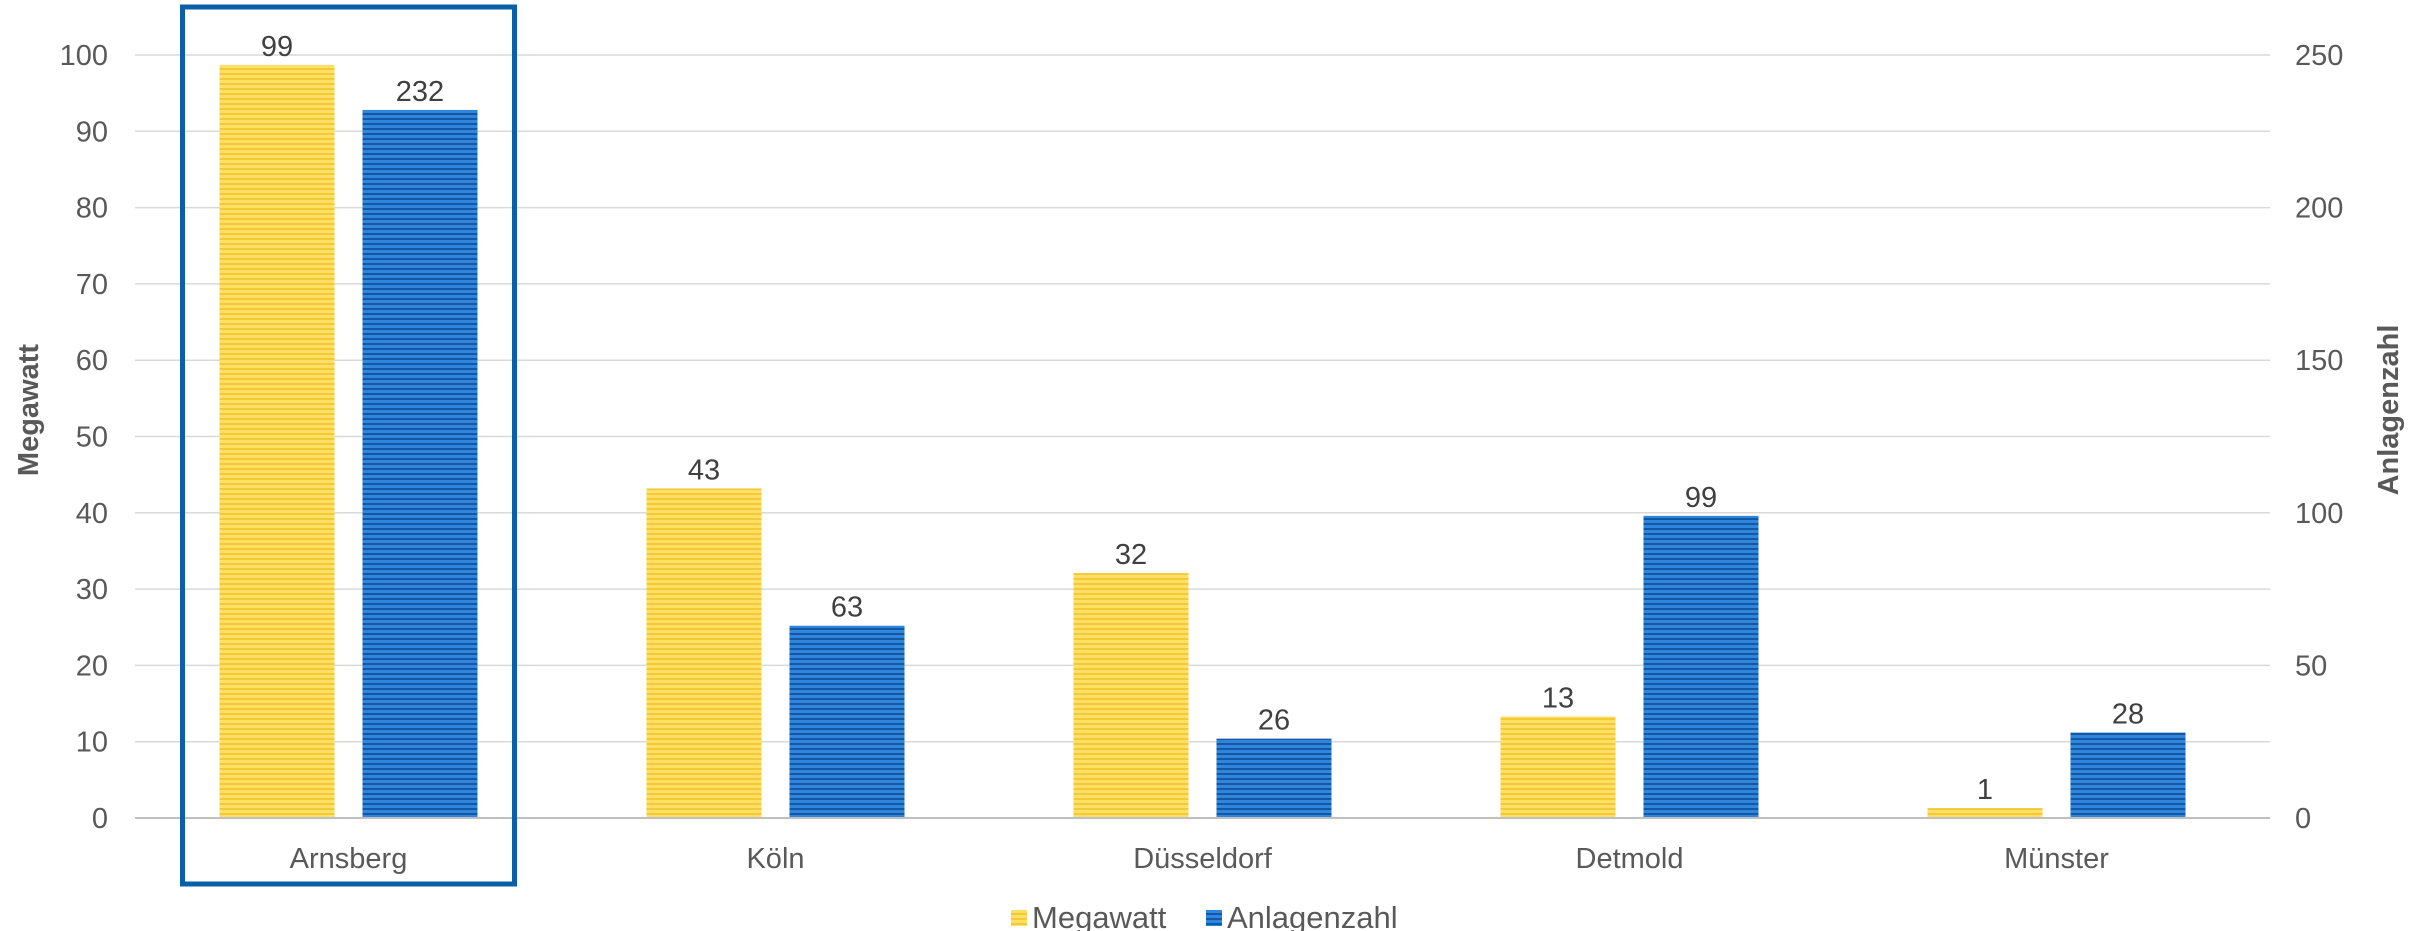 The image size is (2415, 931). I want to click on y-tick-label: 70, so click(92, 285).